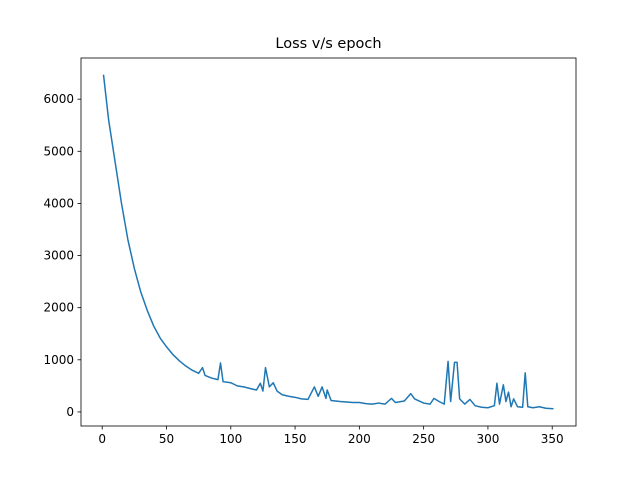 Image resolution: width=640 pixels, height=480 pixels. What do you see at coordinates (58, 360) in the screenshot?
I see `y-tick-label: 1000` at bounding box center [58, 360].